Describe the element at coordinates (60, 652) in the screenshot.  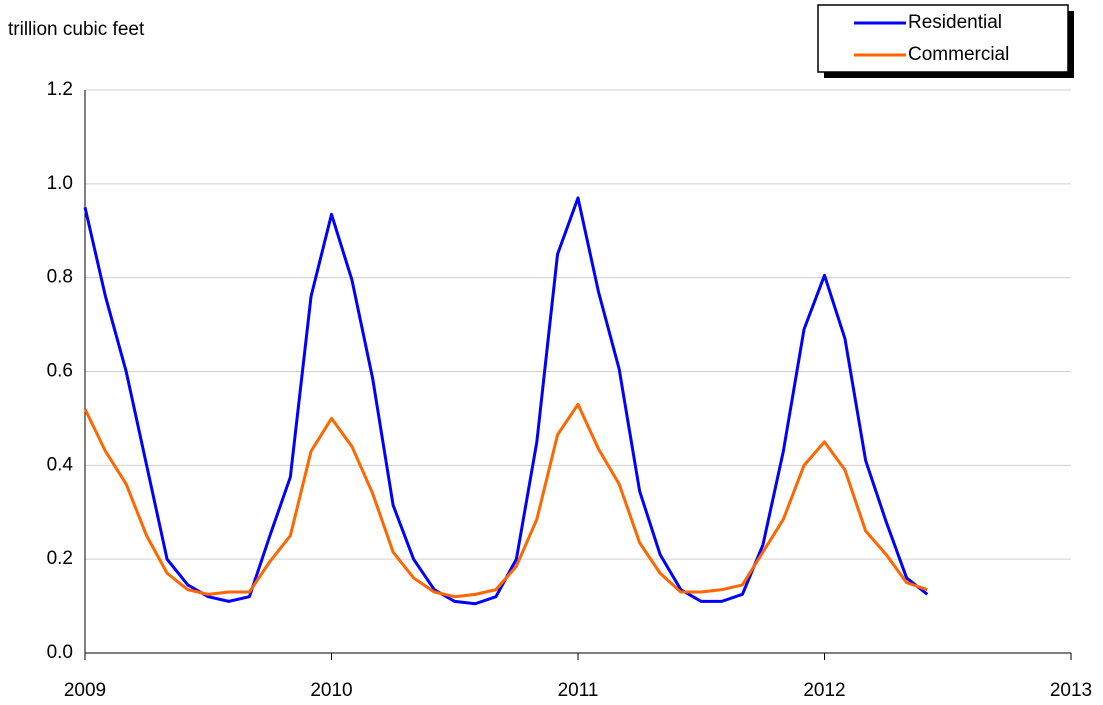
I see `y-tick-label: 0.0` at that location.